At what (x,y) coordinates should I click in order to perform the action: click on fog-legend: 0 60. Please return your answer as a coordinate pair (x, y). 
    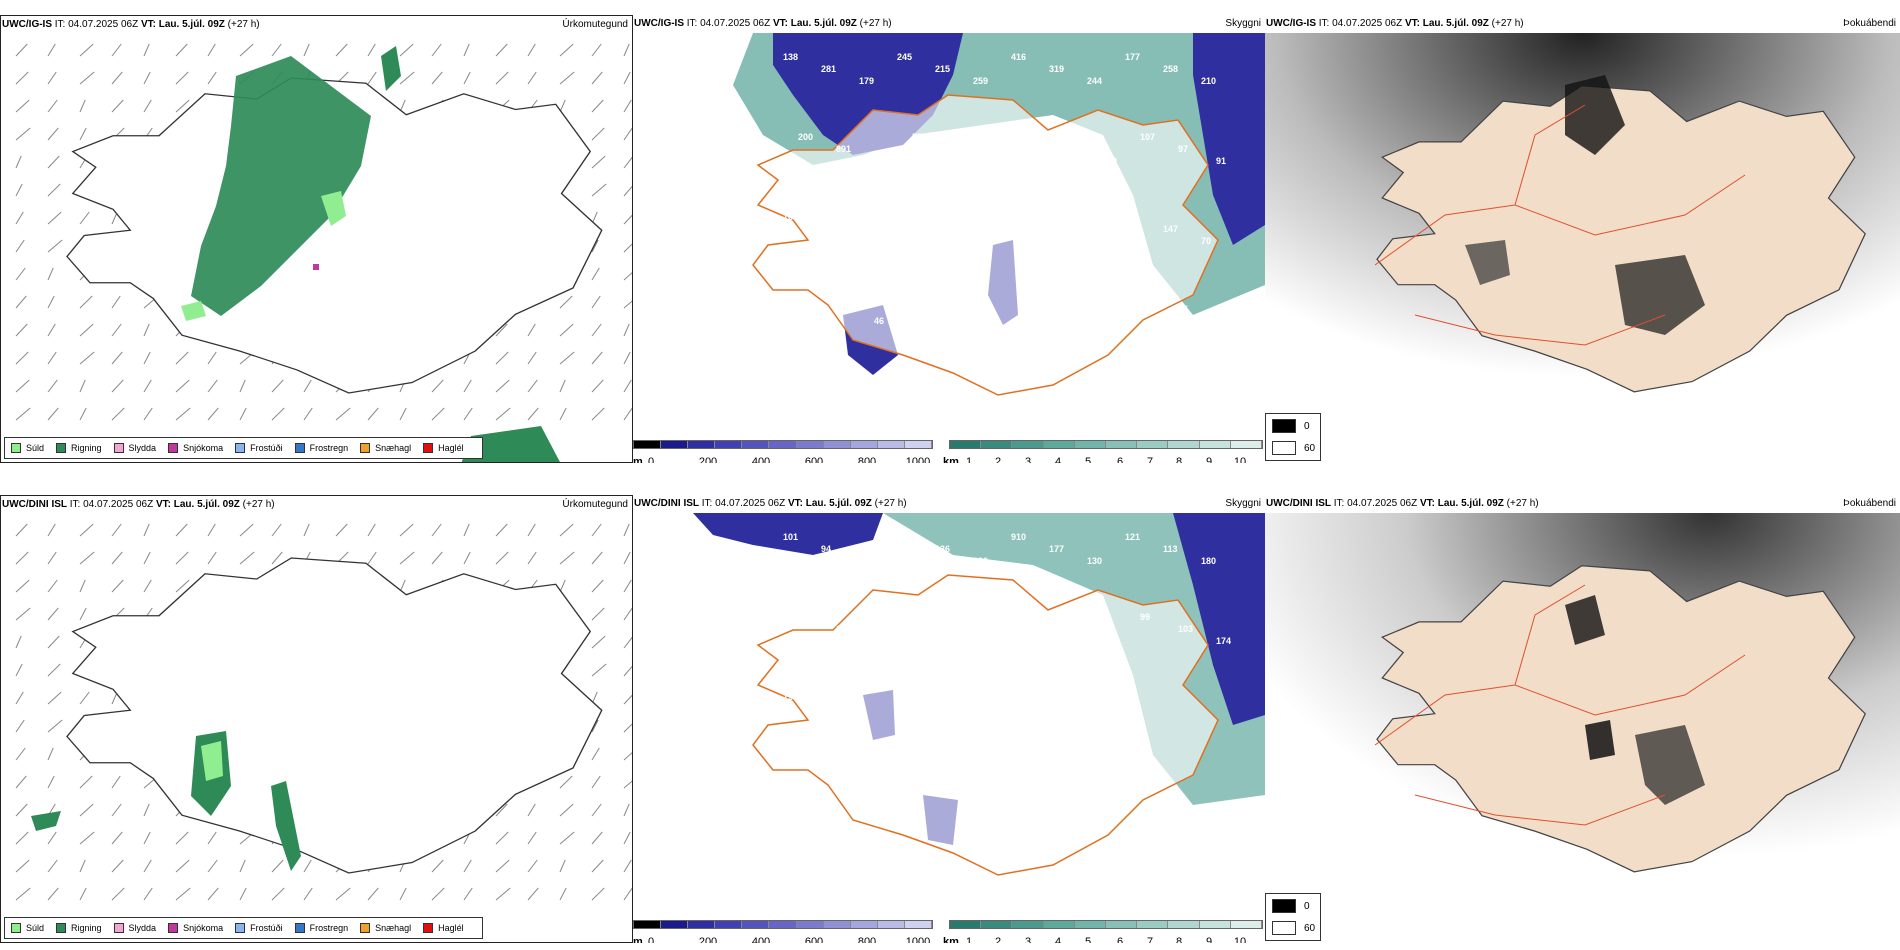
    Looking at the image, I should click on (1293, 917).